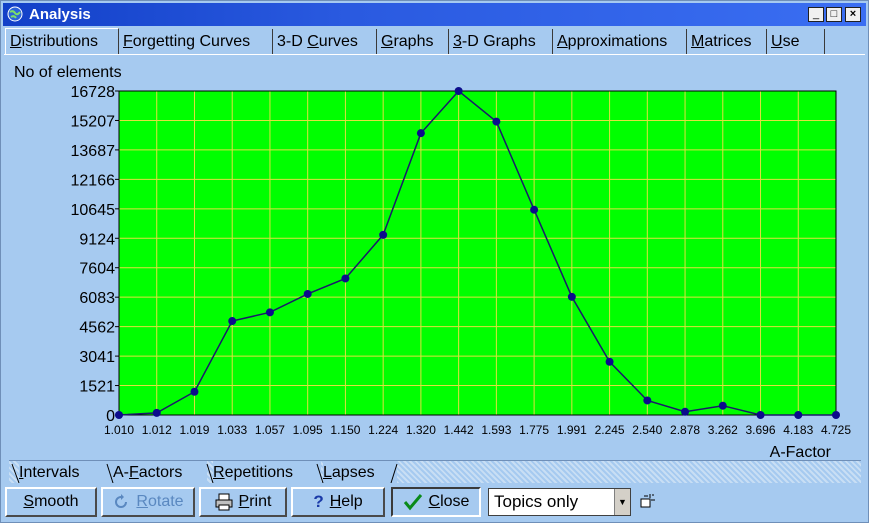  What do you see at coordinates (572, 430) in the screenshot?
I see `x-tick-label: 1.991` at bounding box center [572, 430].